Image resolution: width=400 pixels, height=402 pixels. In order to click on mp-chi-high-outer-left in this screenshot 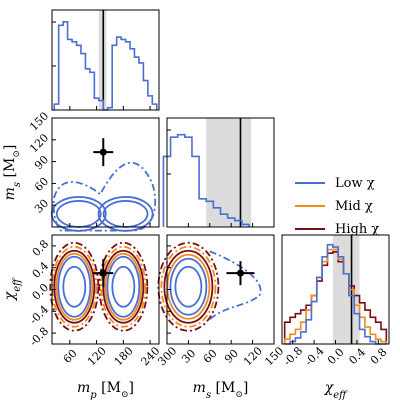, I will do `click(74, 286)`.